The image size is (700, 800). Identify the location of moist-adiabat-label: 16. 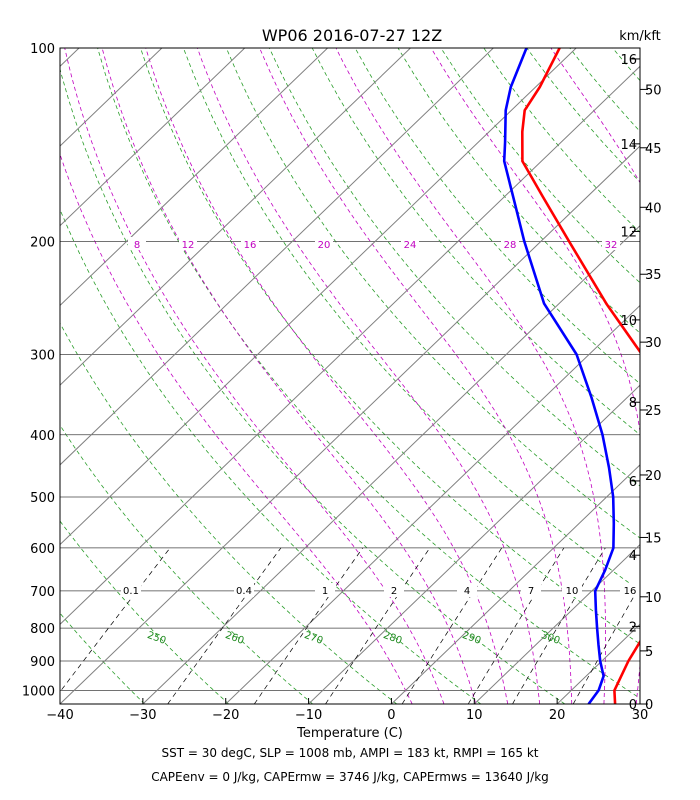
(250, 245).